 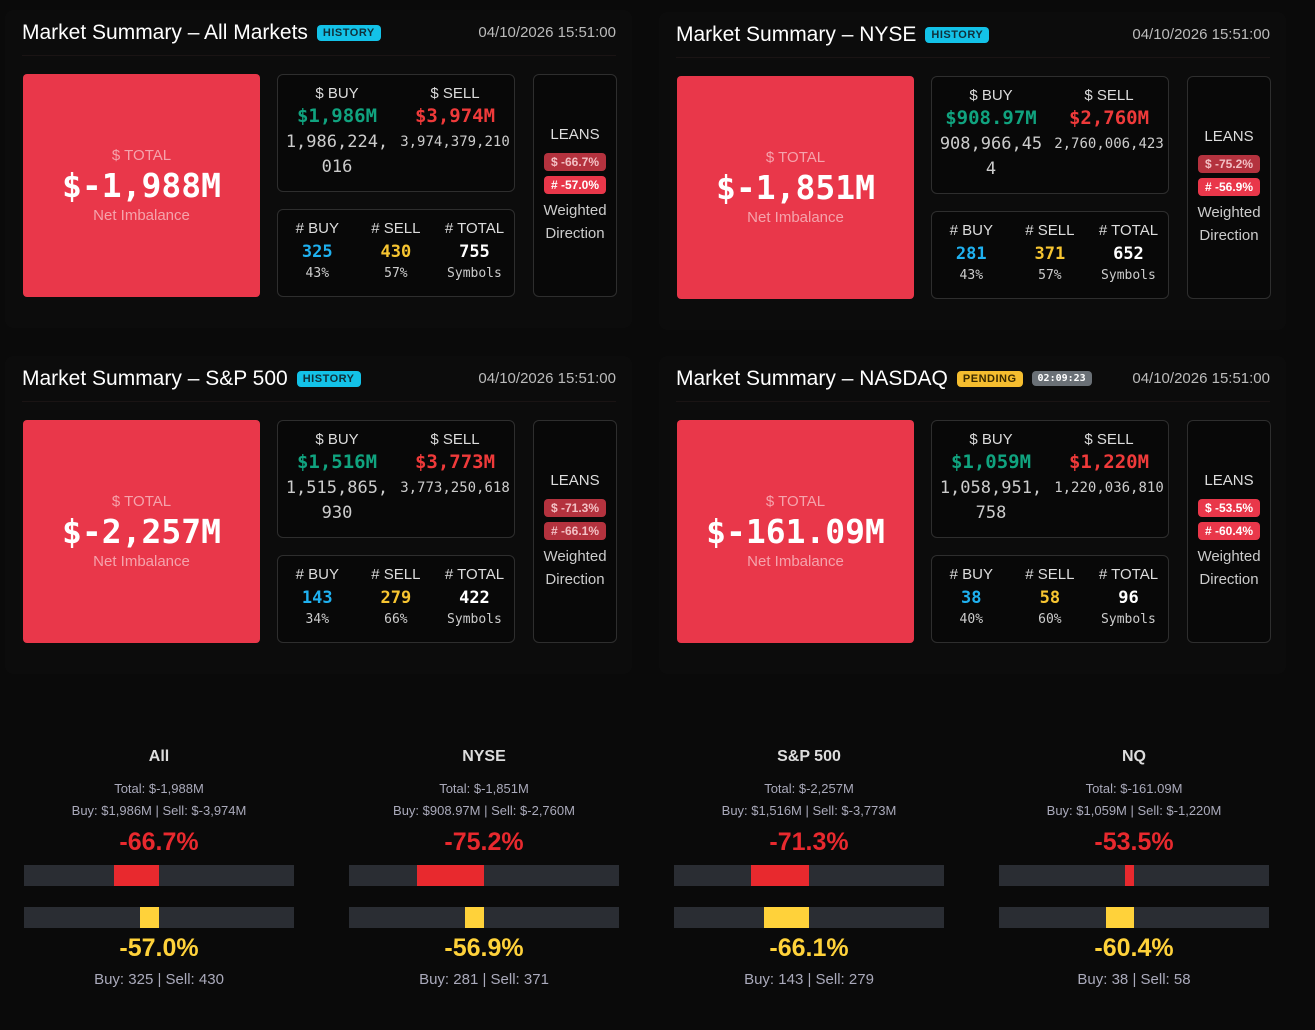 I want to click on buy-pct: 43%, so click(x=971, y=275).